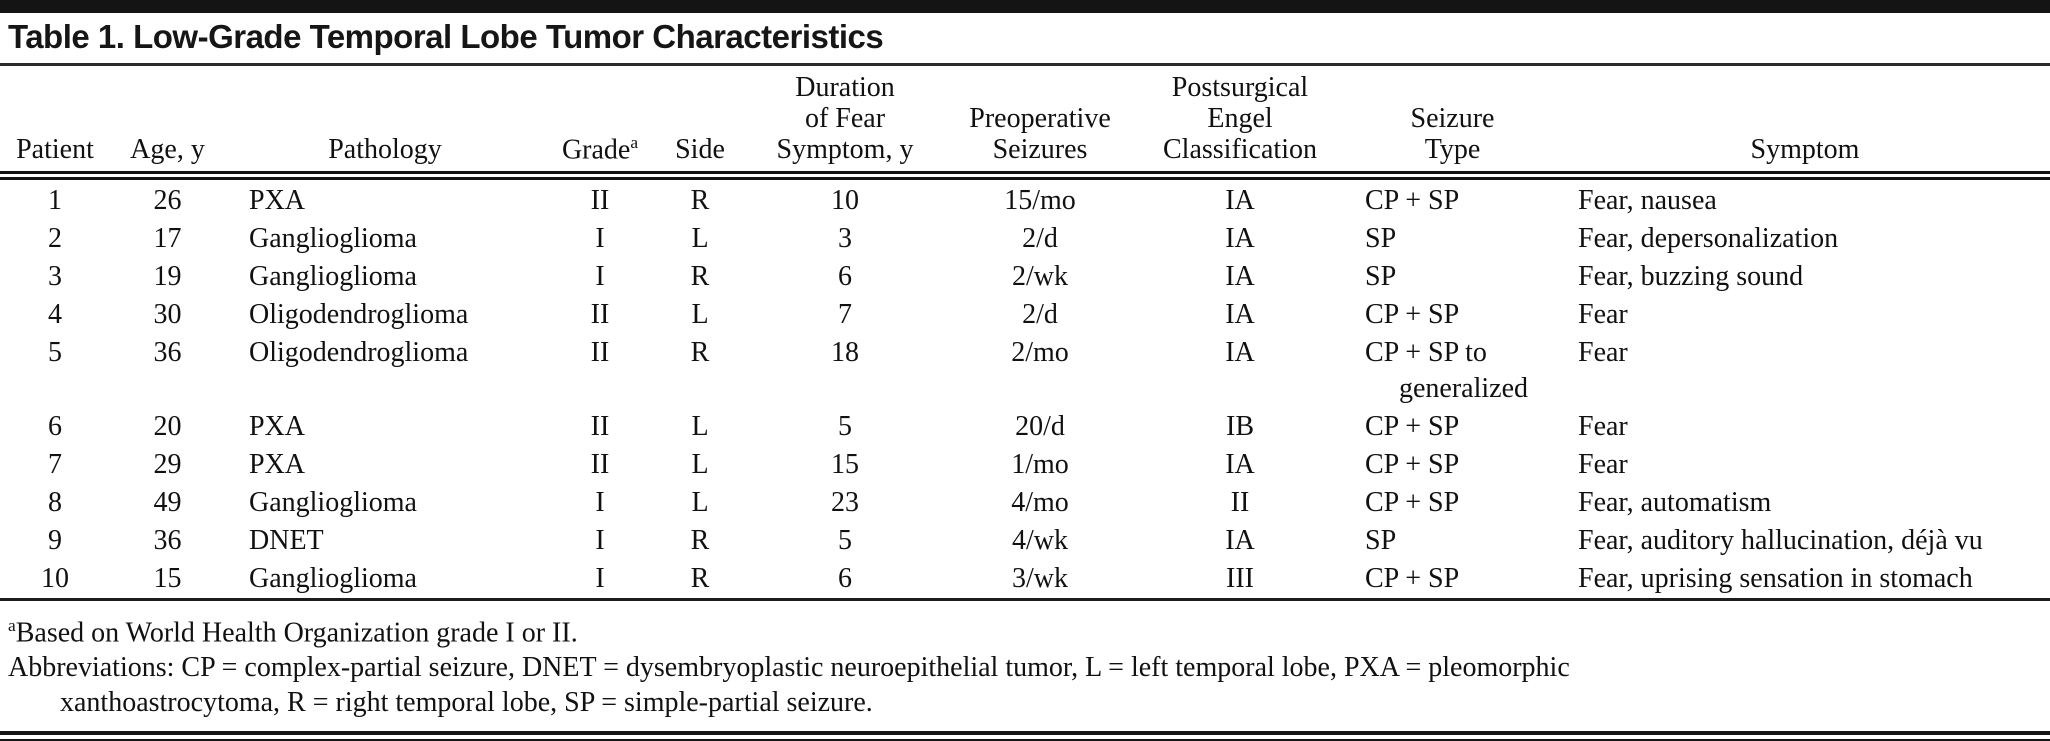 This screenshot has height=741, width=2050. Describe the element at coordinates (1025, 736) in the screenshot. I see `bottom-rule-bar` at that location.